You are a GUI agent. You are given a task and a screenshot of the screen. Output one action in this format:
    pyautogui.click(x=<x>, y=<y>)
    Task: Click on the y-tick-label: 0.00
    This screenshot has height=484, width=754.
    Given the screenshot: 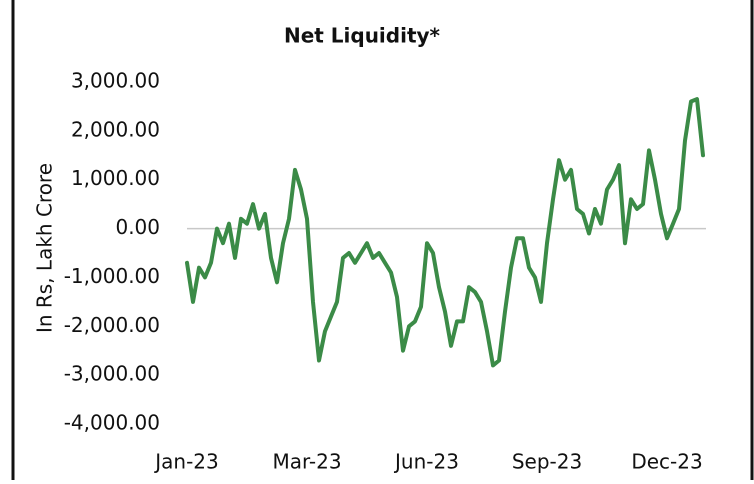 What is the action you would take?
    pyautogui.click(x=137, y=227)
    